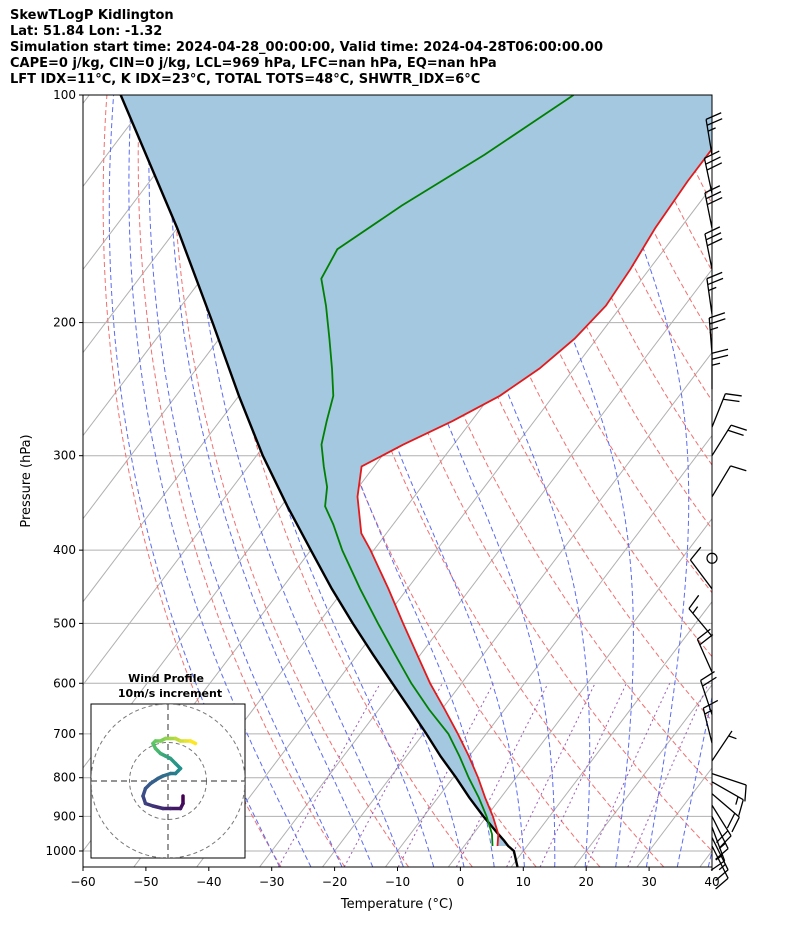 This screenshot has height=937, width=794. I want to click on wind-barbs, so click(717, 501).